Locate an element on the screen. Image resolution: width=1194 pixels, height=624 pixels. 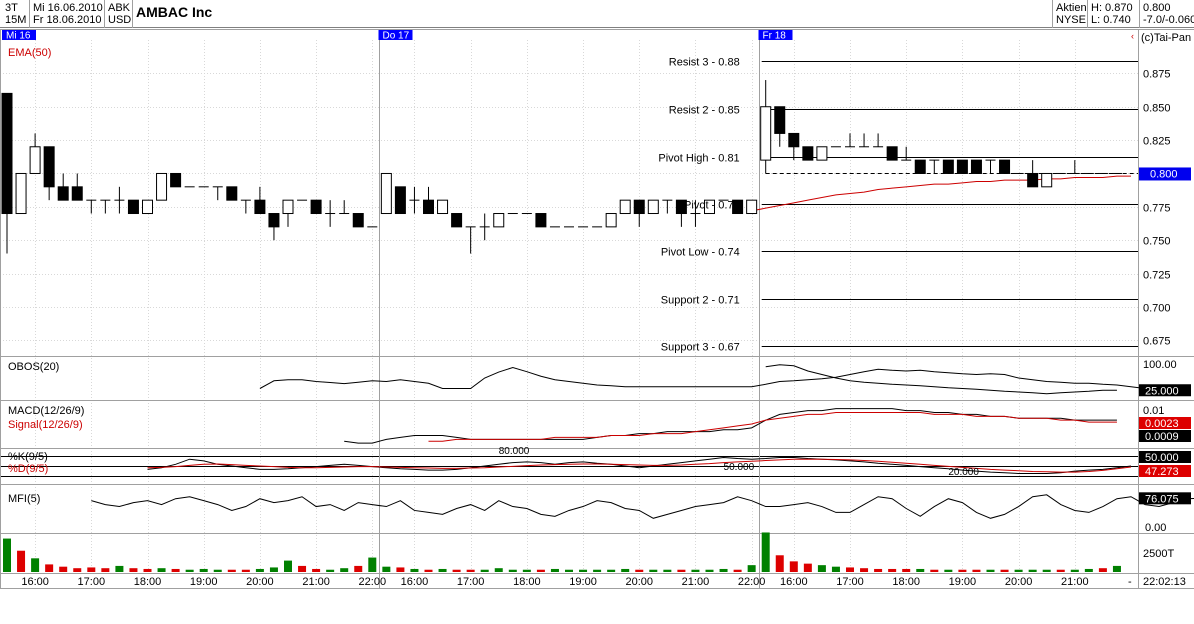
ema-label: EMA(50) is located at coordinates (29, 53).